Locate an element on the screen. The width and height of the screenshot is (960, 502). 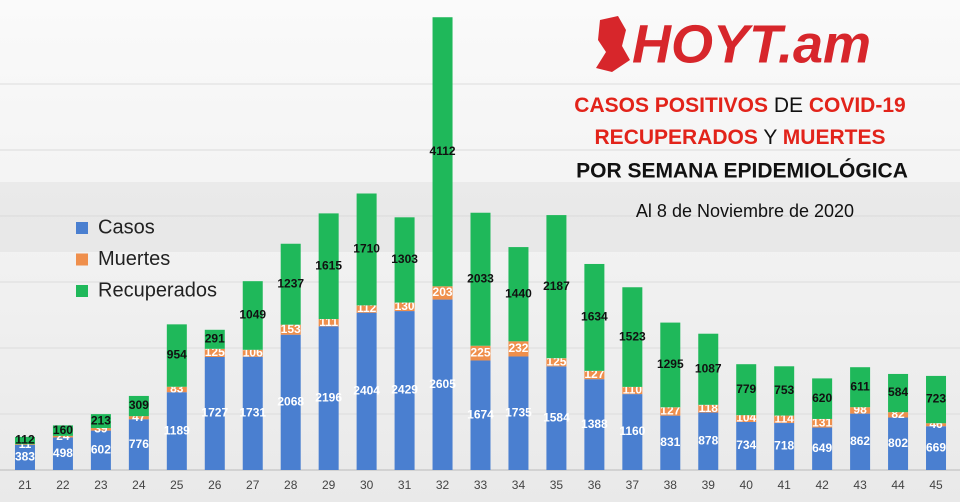
value-label: 1584 is located at coordinates (556, 417).